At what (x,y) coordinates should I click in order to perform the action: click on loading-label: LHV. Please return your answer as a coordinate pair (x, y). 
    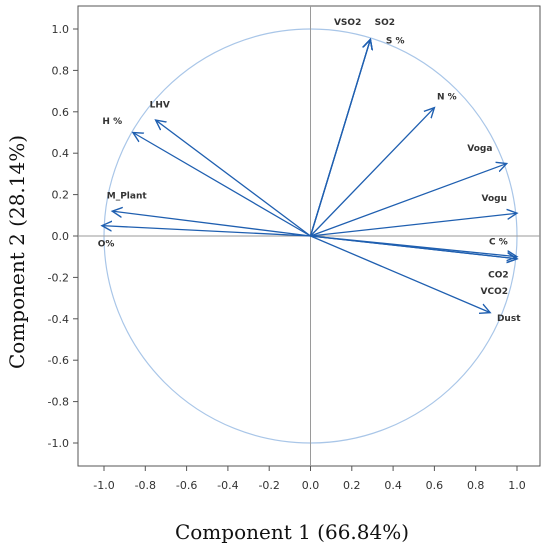
    Looking at the image, I should click on (160, 106).